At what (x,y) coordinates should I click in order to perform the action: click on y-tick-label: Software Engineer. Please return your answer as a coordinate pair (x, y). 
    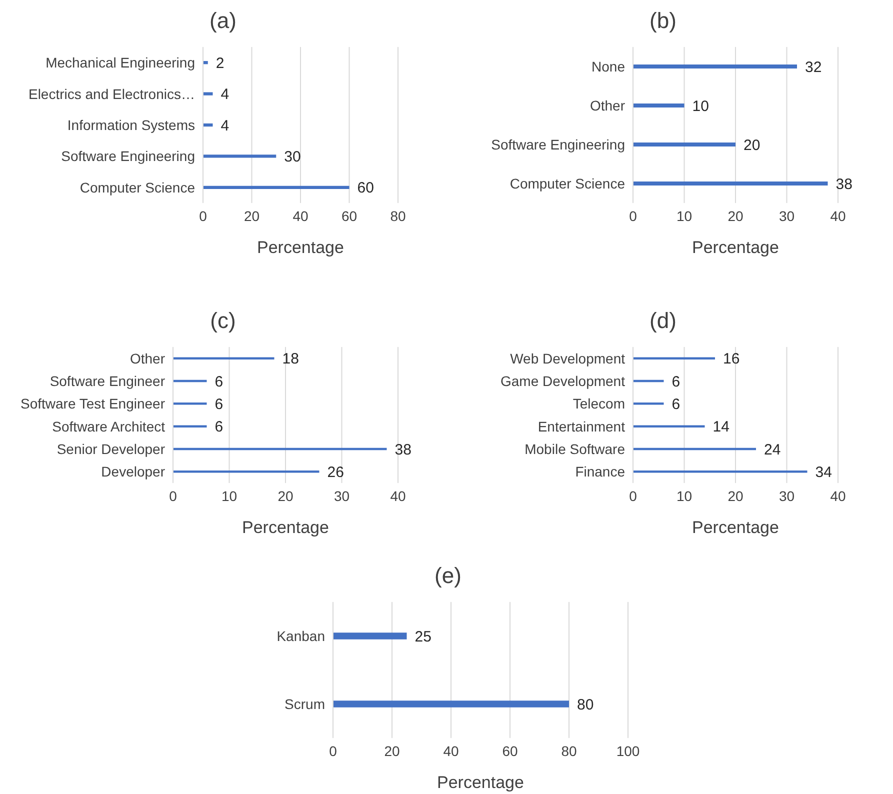
    Looking at the image, I should click on (108, 380).